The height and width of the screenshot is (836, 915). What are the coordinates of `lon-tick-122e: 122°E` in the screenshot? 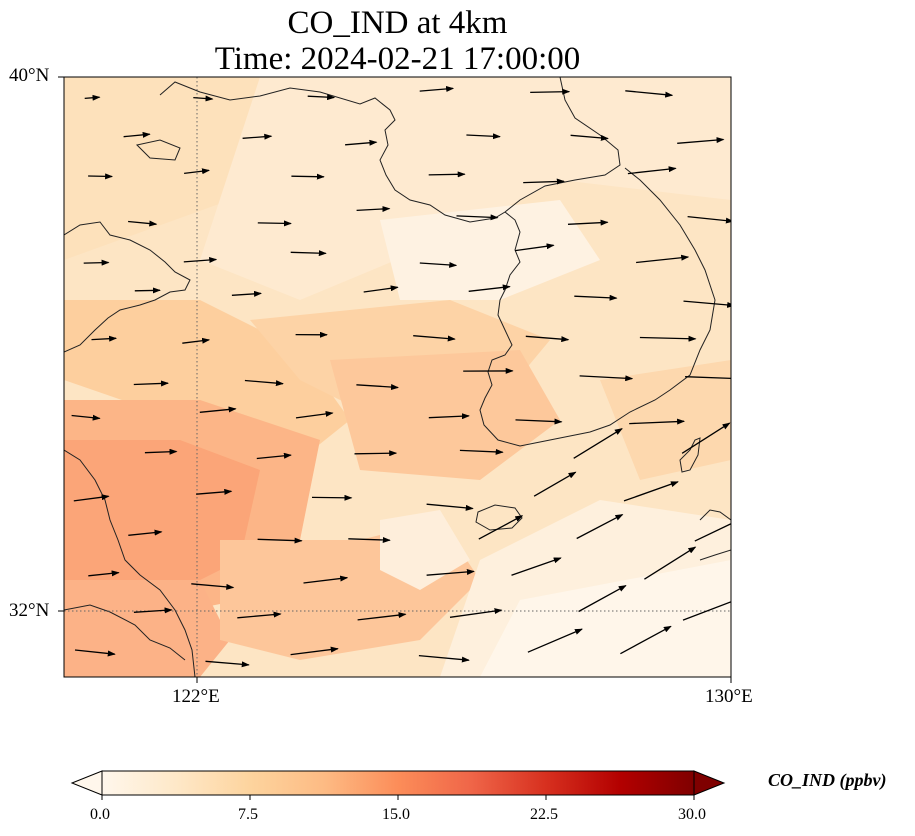 It's located at (196, 696).